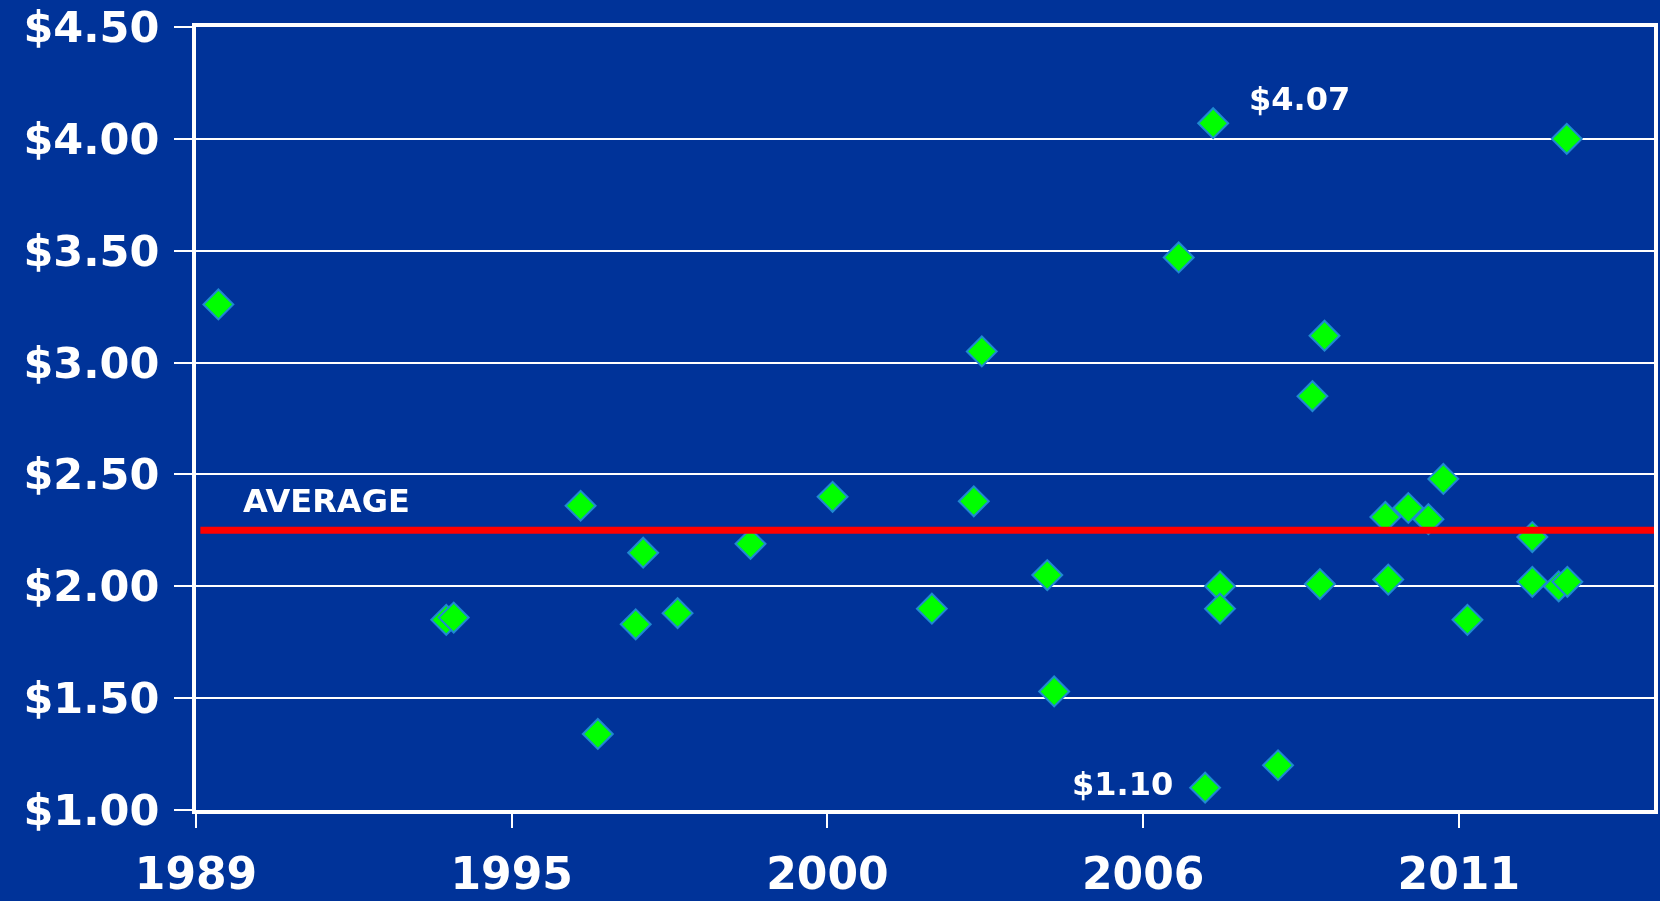  What do you see at coordinates (827, 873) in the screenshot?
I see `x-tick-label: 2000` at bounding box center [827, 873].